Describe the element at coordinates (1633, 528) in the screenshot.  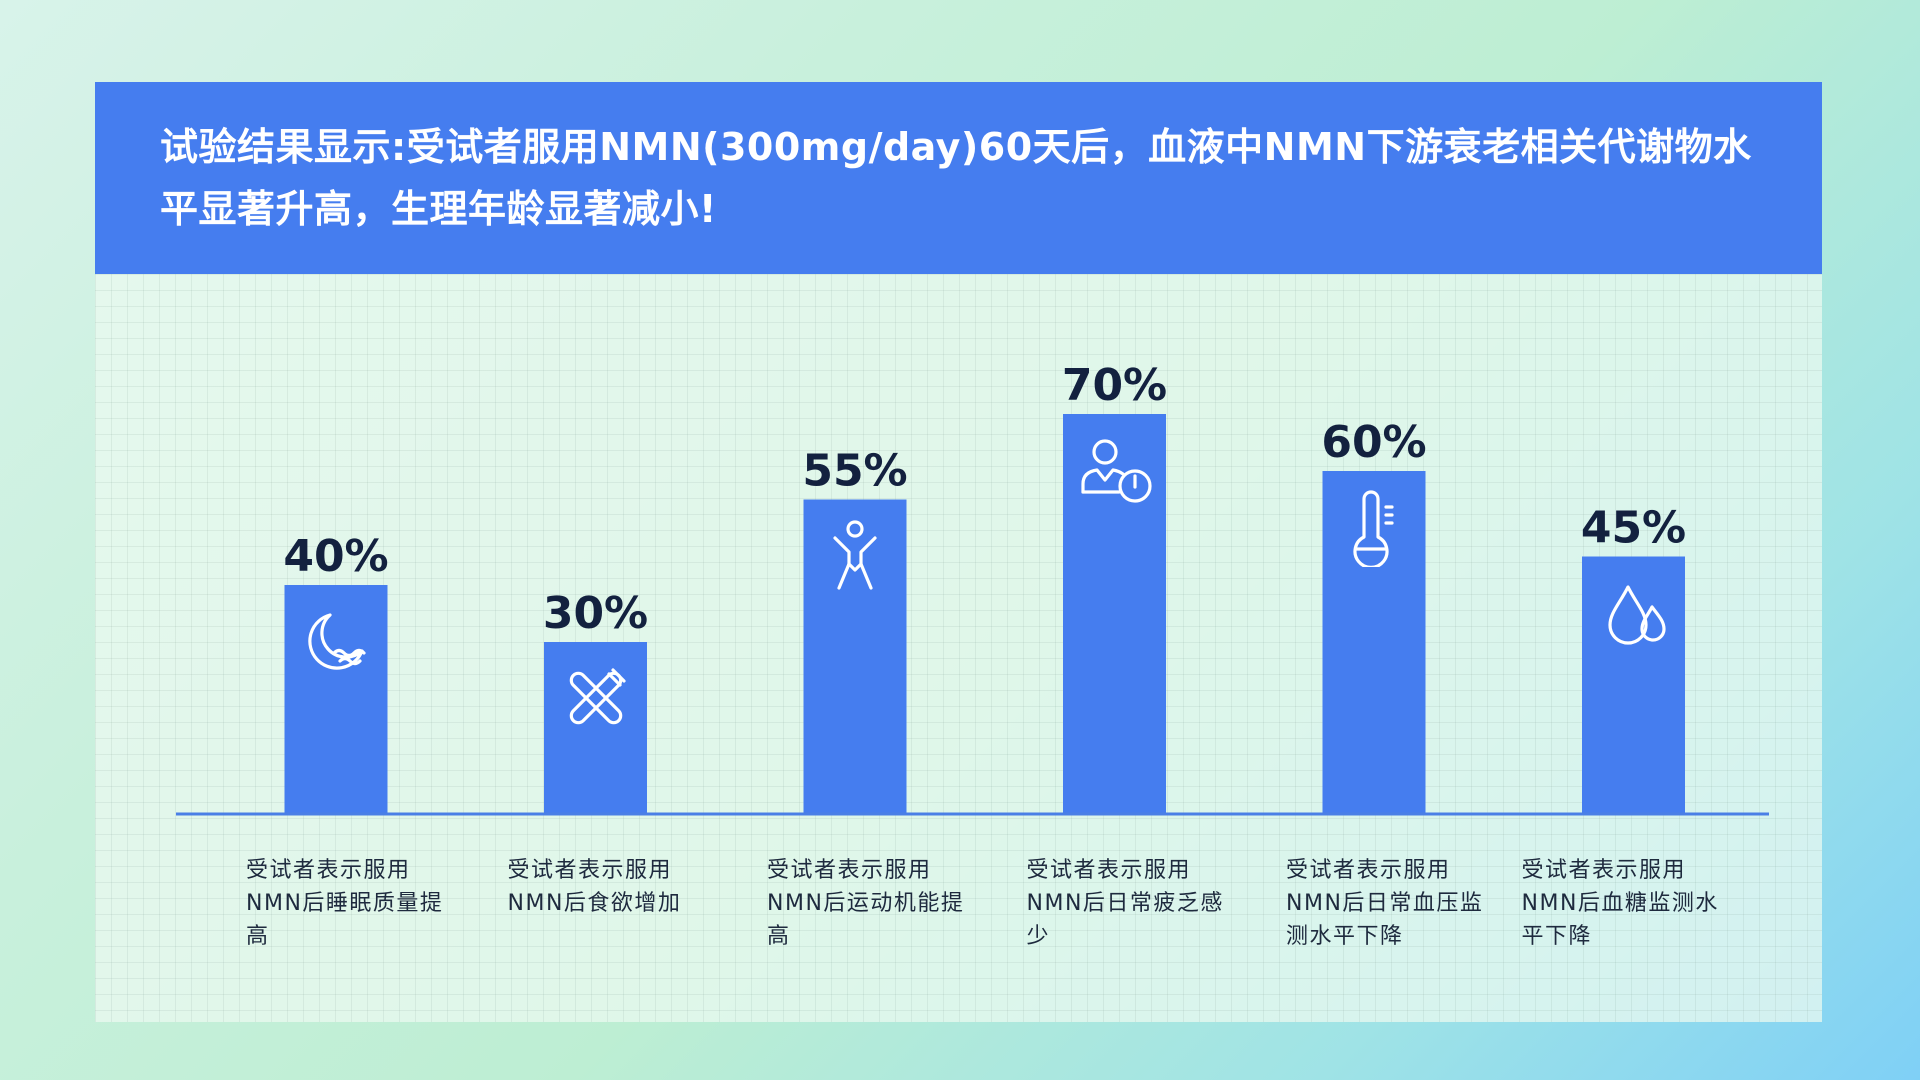
I see `value-label: 45%` at that location.